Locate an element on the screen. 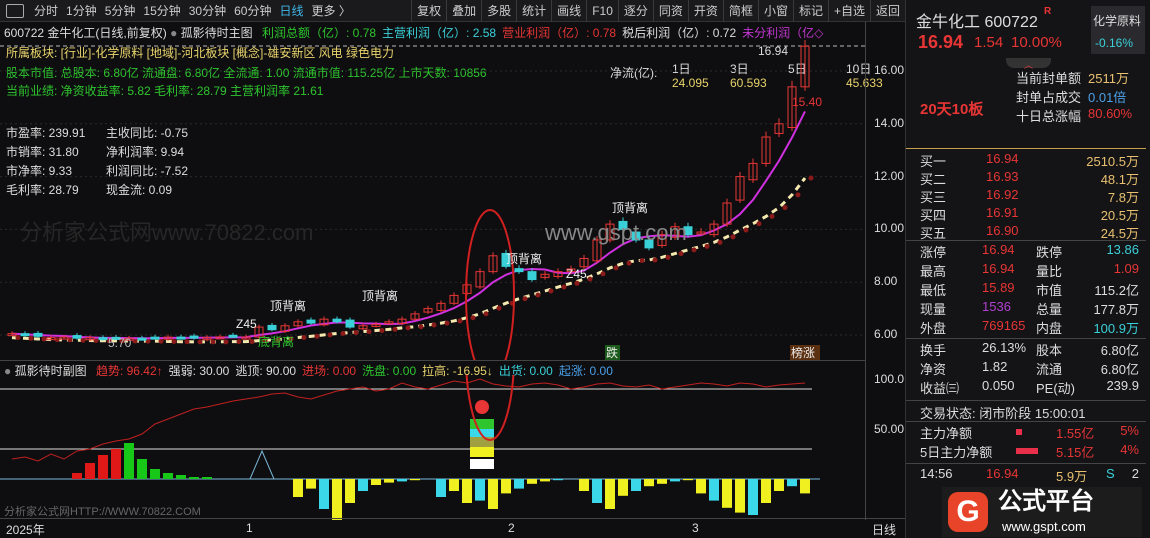  netflow-value: 24.095 is located at coordinates (690, 83).